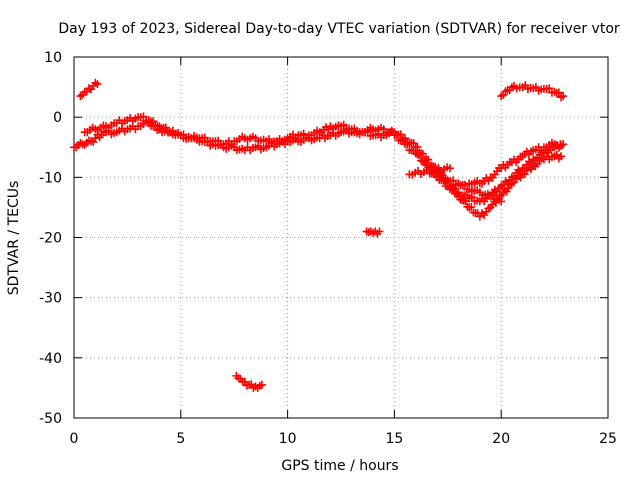  Describe the element at coordinates (74, 439) in the screenshot. I see `x-tick-label: 0` at that location.